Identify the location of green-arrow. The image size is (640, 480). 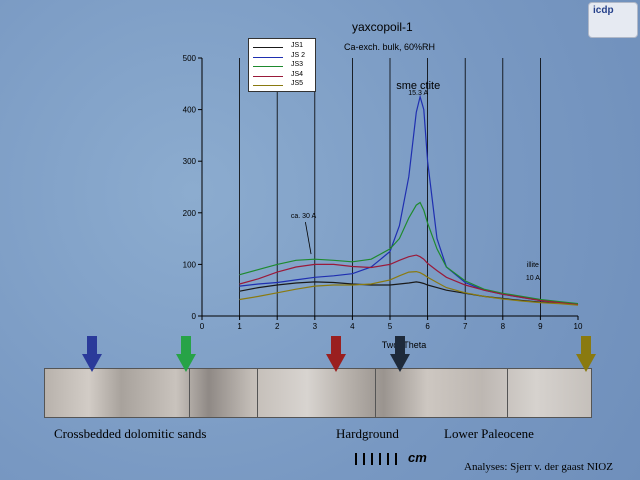
(186, 354).